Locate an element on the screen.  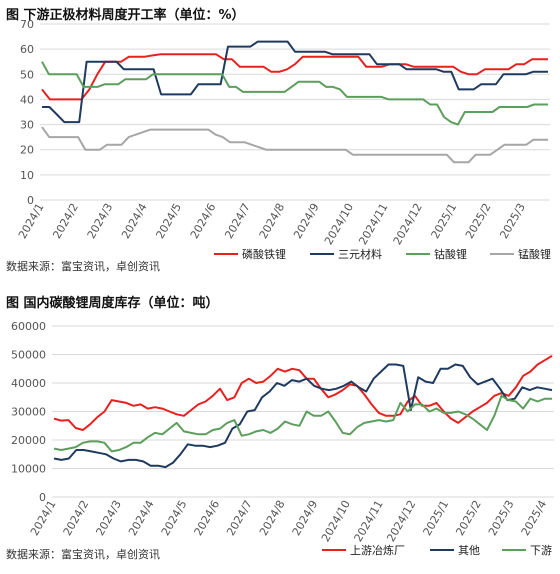
legend-label: 钴酸锂 is located at coordinates (450, 254).